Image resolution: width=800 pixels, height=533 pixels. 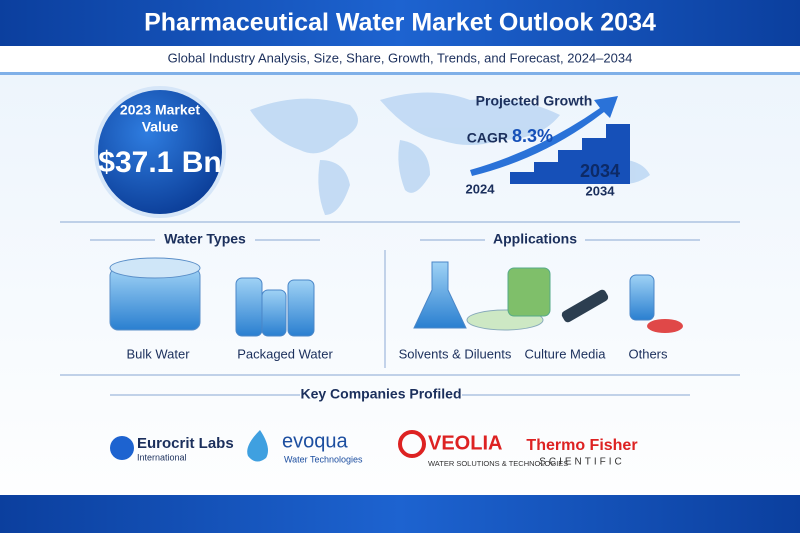 What do you see at coordinates (465, 443) in the screenshot?
I see `logo-name: VEOLIA` at bounding box center [465, 443].